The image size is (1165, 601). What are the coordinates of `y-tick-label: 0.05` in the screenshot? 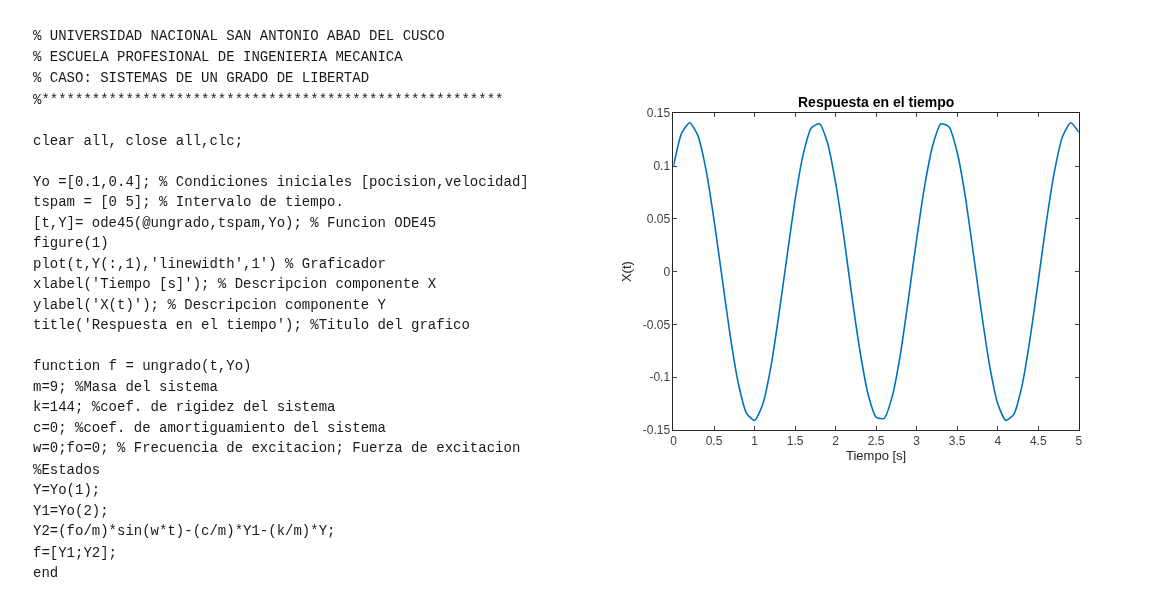 It's located at (658, 219).